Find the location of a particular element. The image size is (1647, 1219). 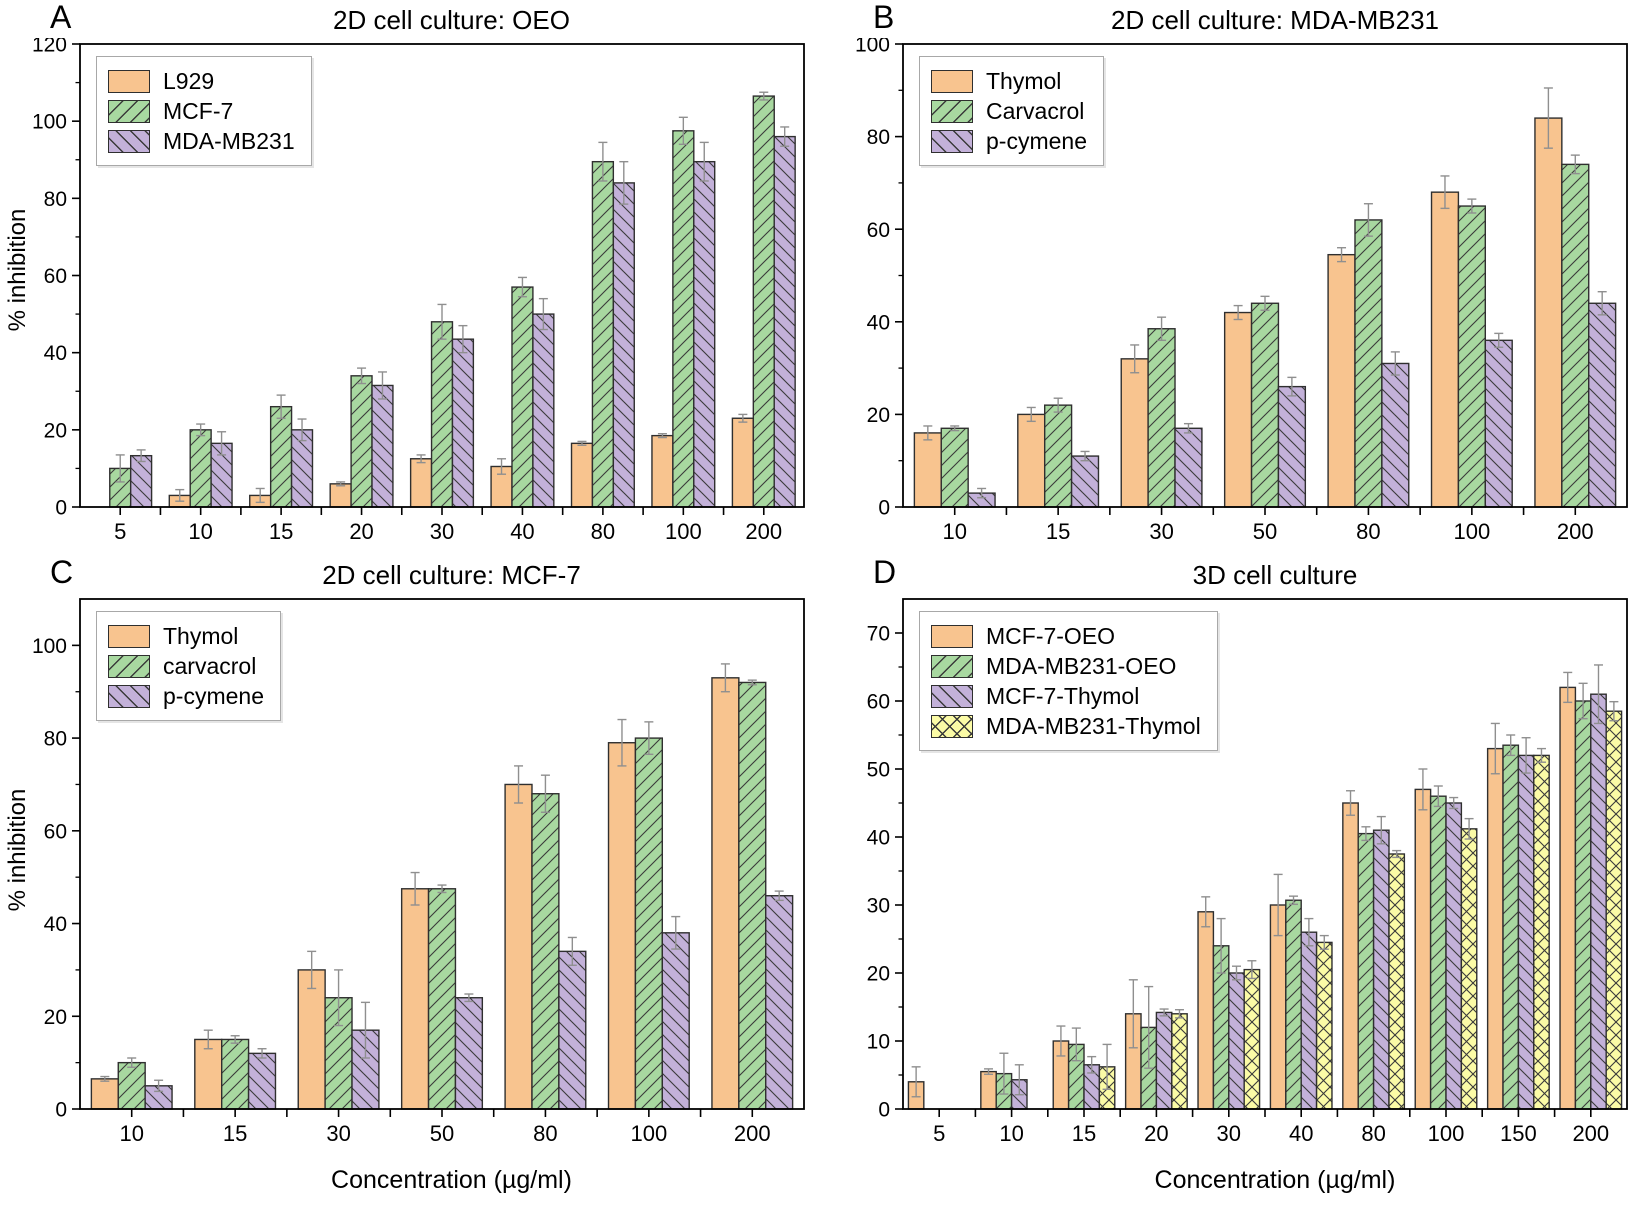

legend-label: p-cymene is located at coordinates (213, 696).